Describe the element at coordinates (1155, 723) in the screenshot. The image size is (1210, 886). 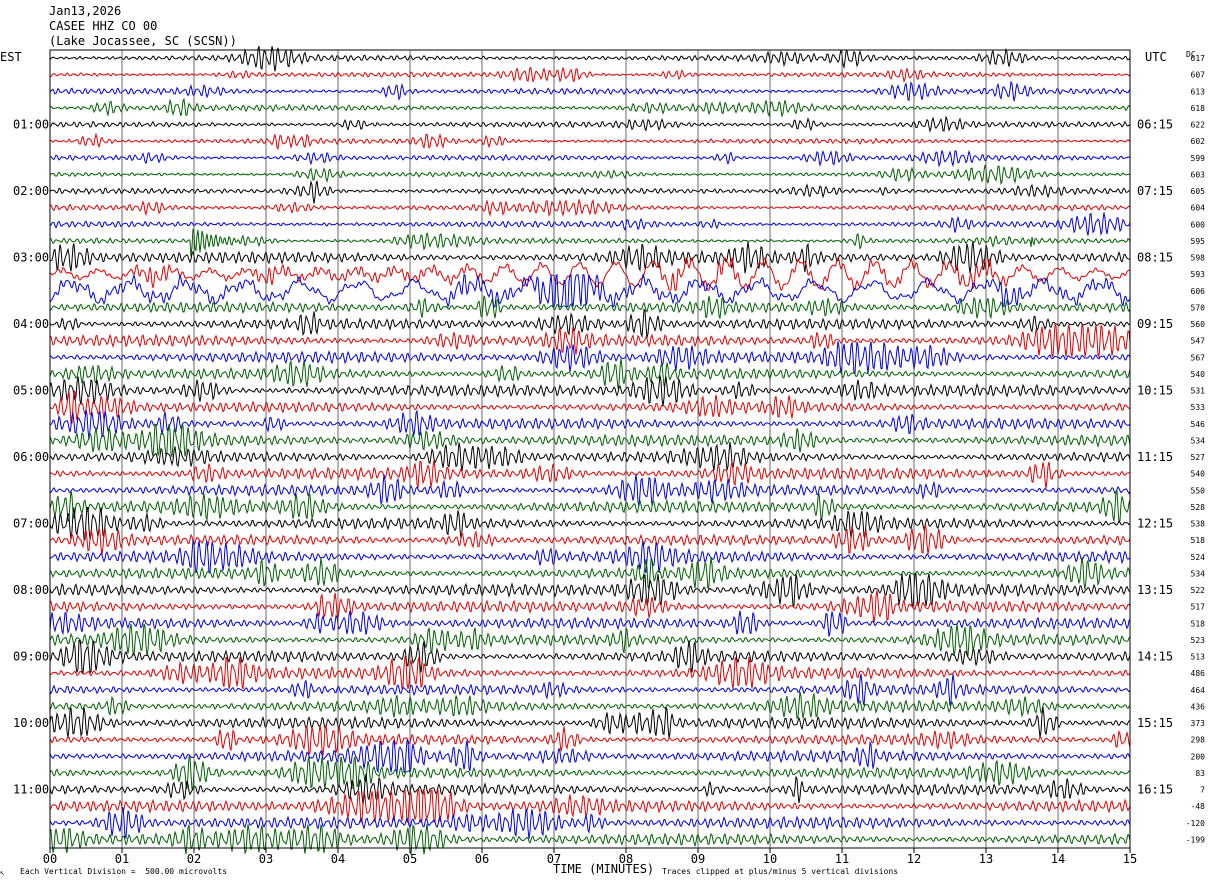
I see `right-time-label: 15:15` at that location.